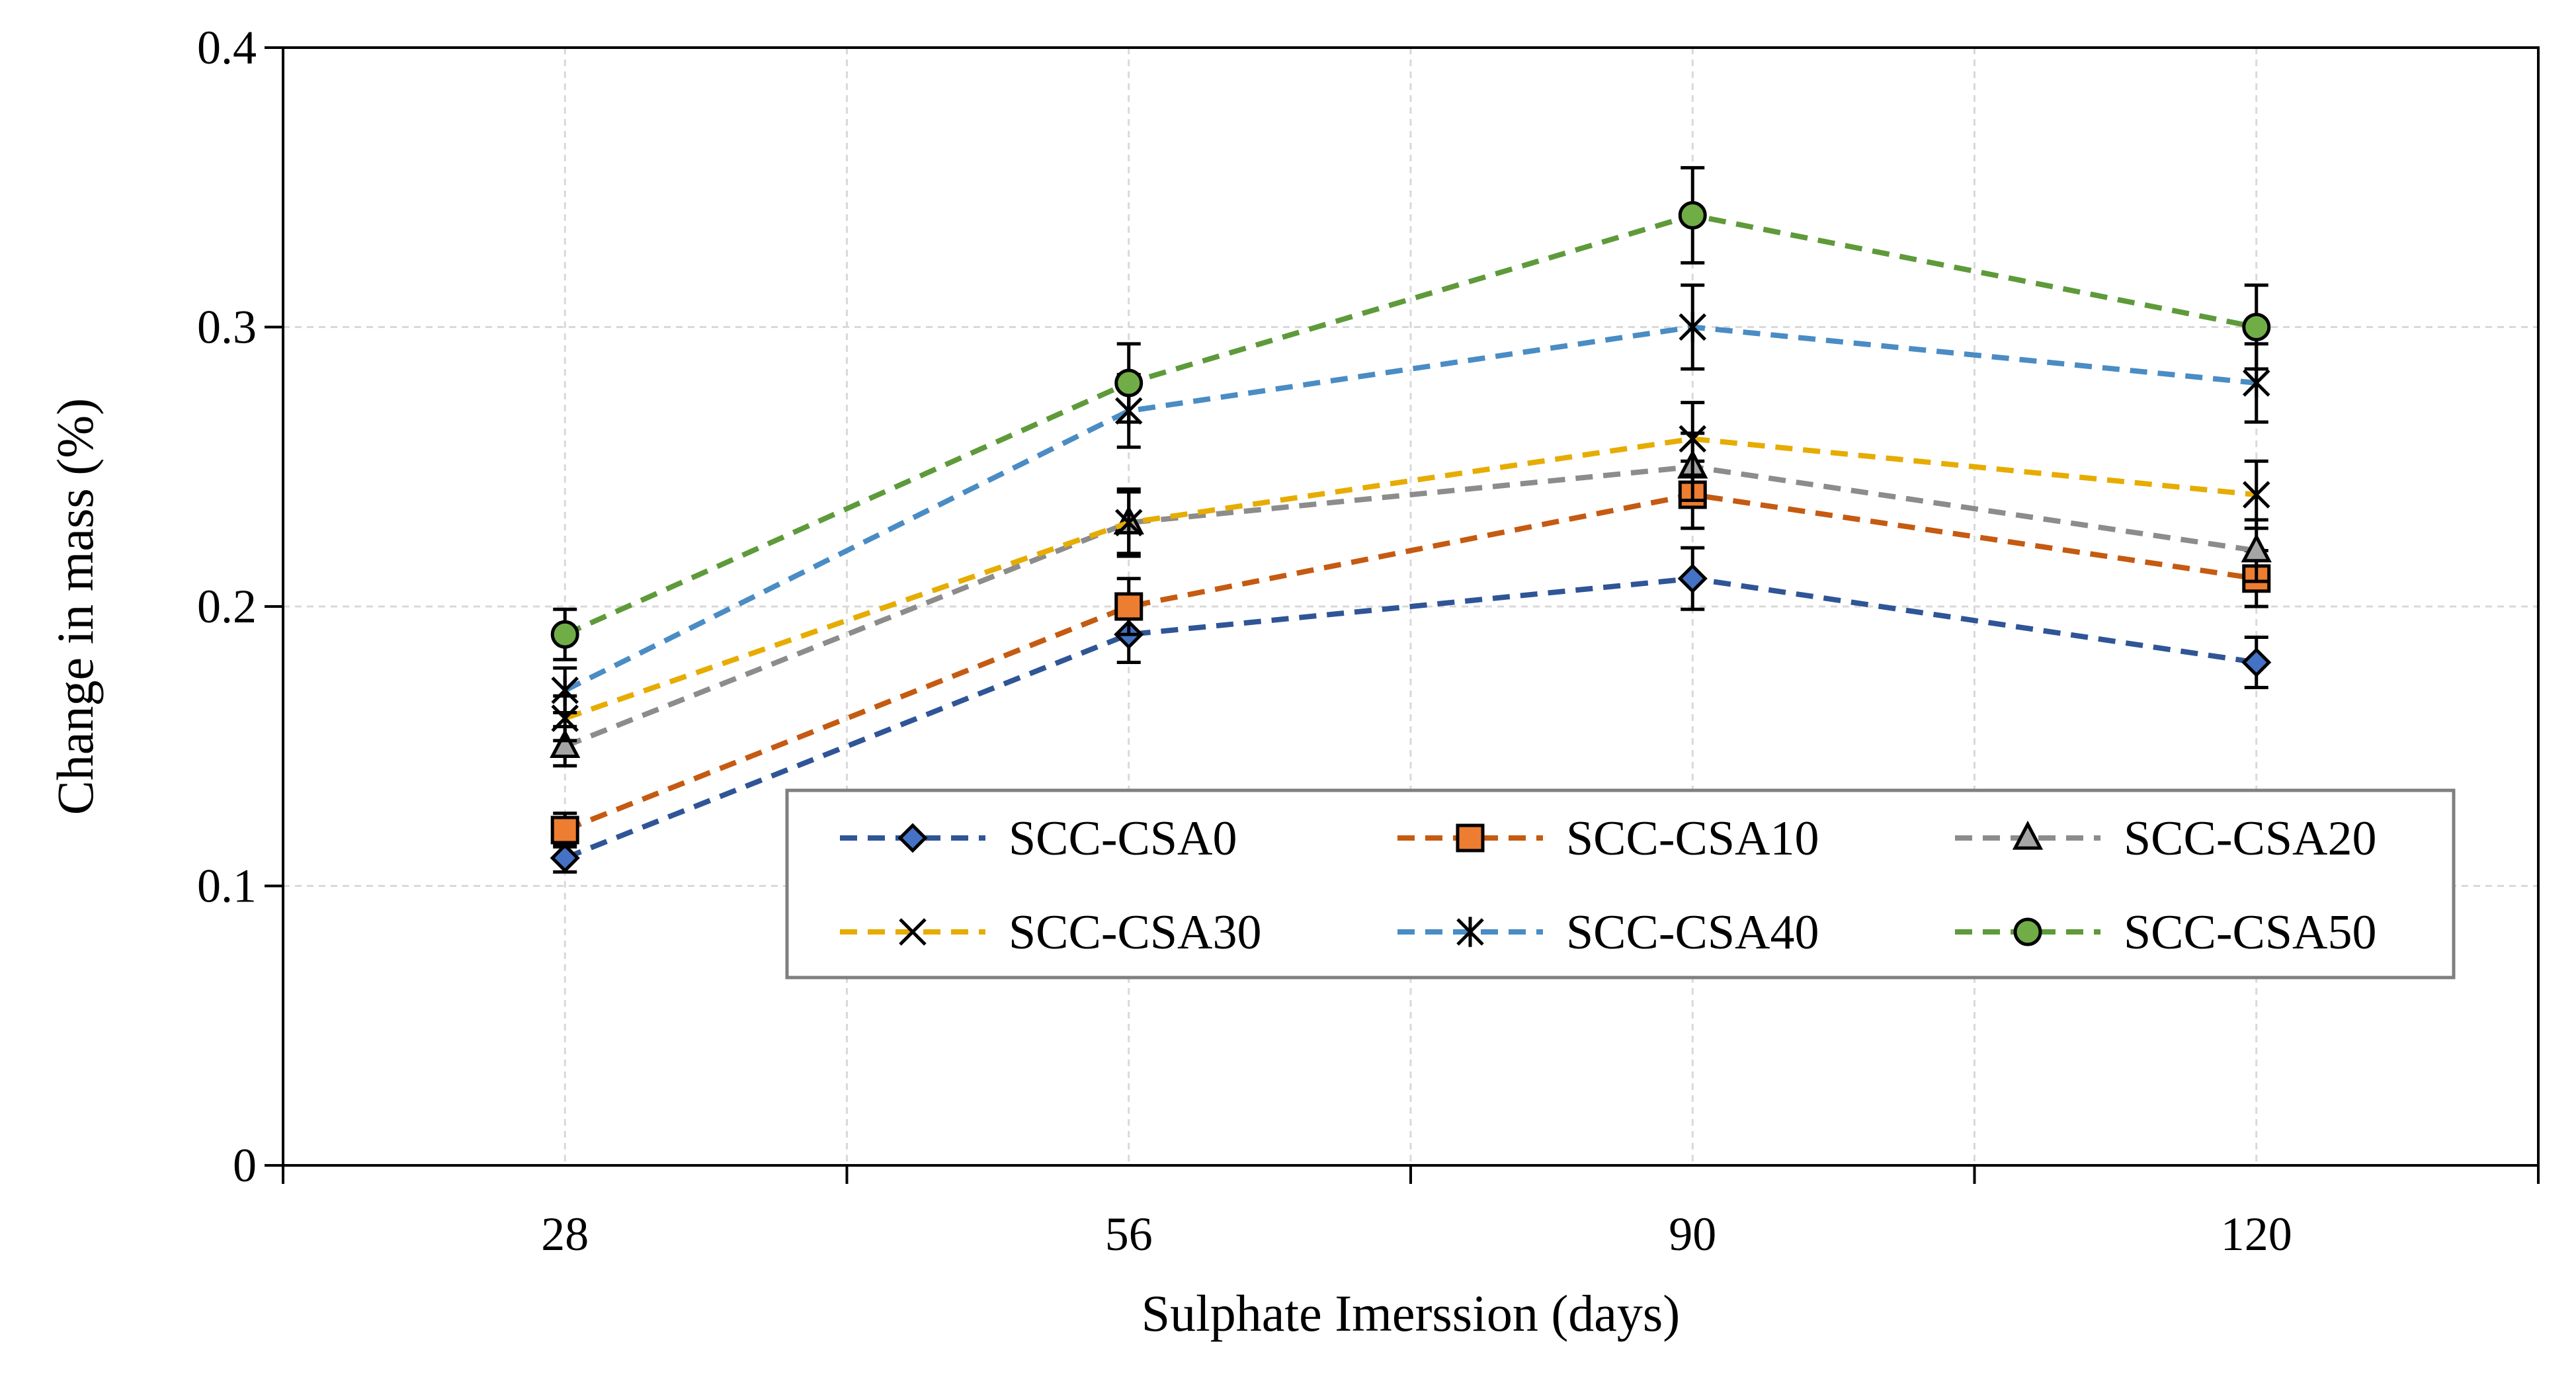 The image size is (2576, 1379). I want to click on x-tick-label: 28, so click(565, 1234).